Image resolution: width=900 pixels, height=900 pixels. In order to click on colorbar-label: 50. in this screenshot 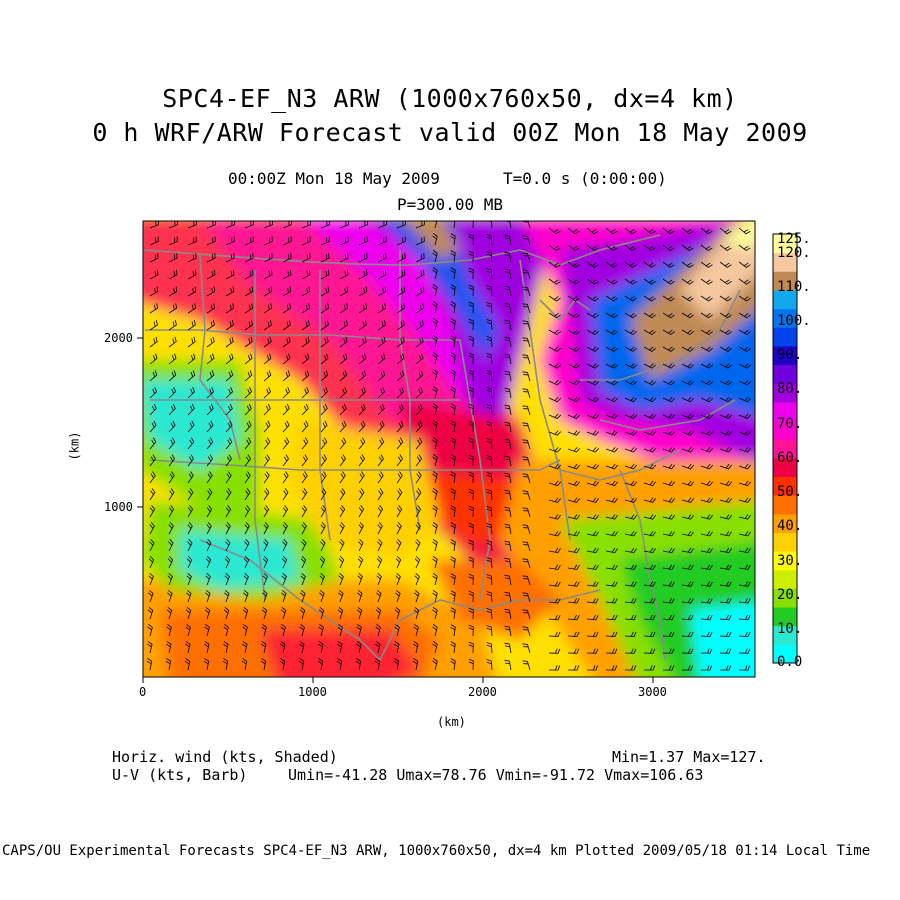, I will do `click(790, 492)`.